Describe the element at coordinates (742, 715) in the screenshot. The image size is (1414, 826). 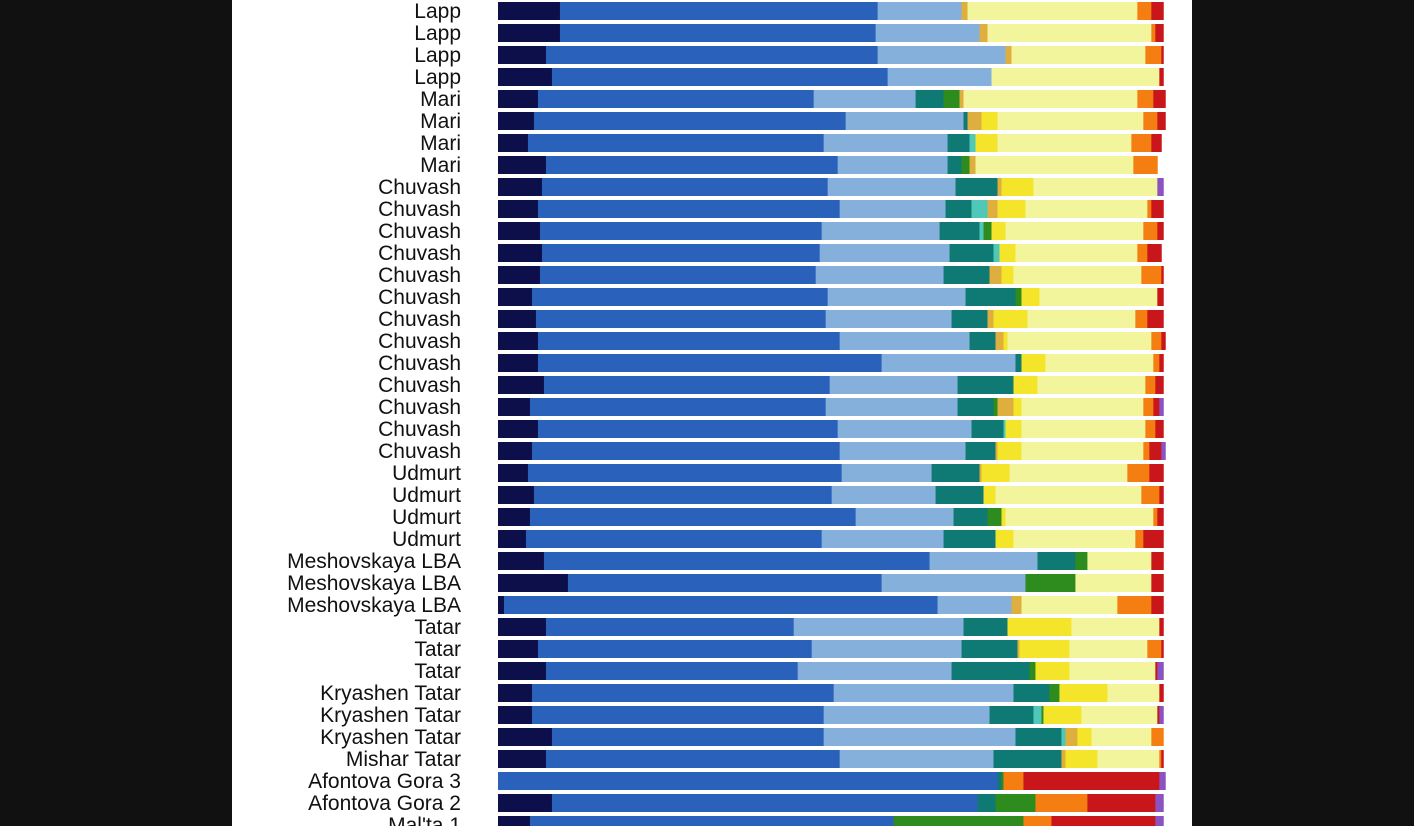
I see `bar-row: Kryashen Tatar` at that location.